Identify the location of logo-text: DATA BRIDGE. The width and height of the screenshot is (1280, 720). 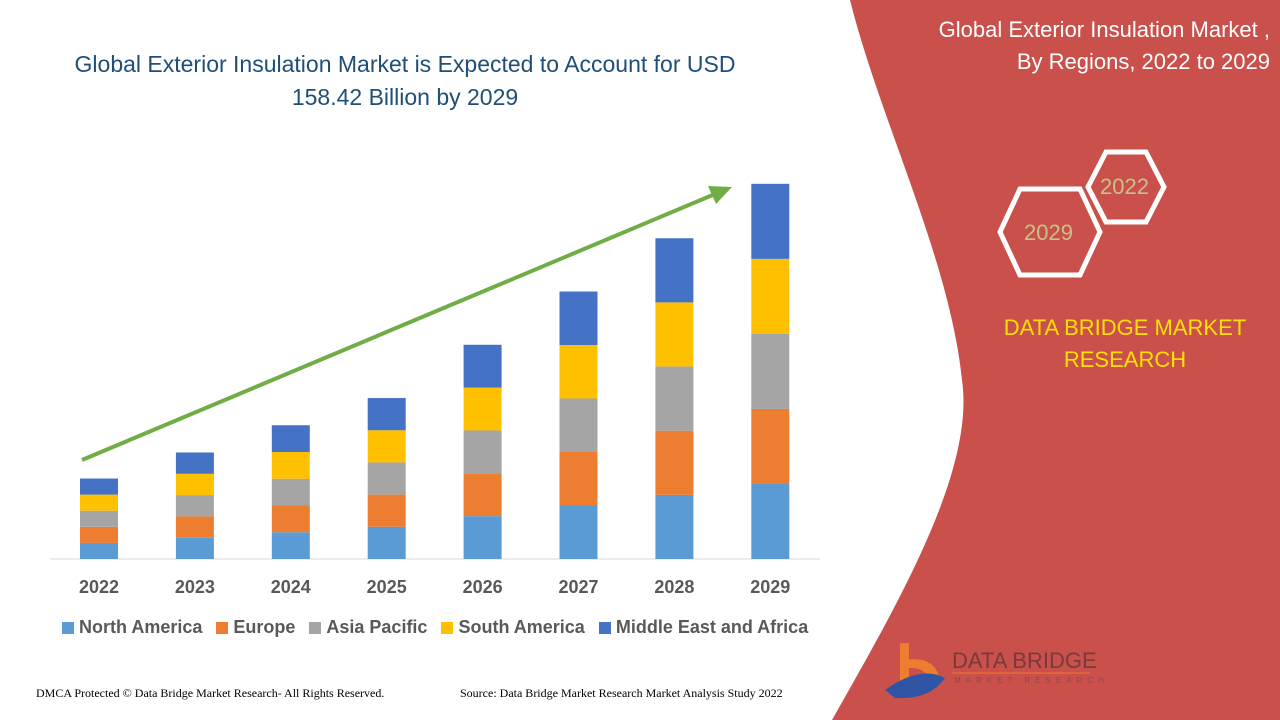
(1024, 660).